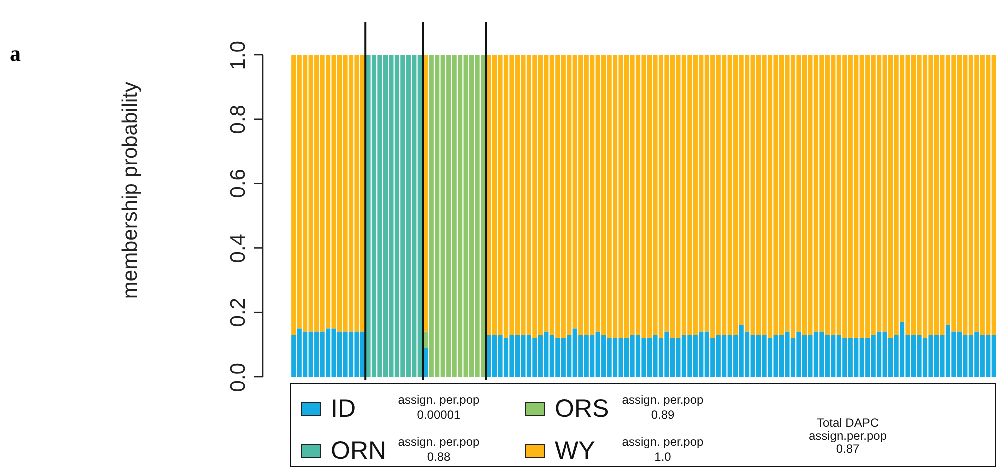  Describe the element at coordinates (238, 119) in the screenshot. I see `y-tick-label: 0.8` at that location.